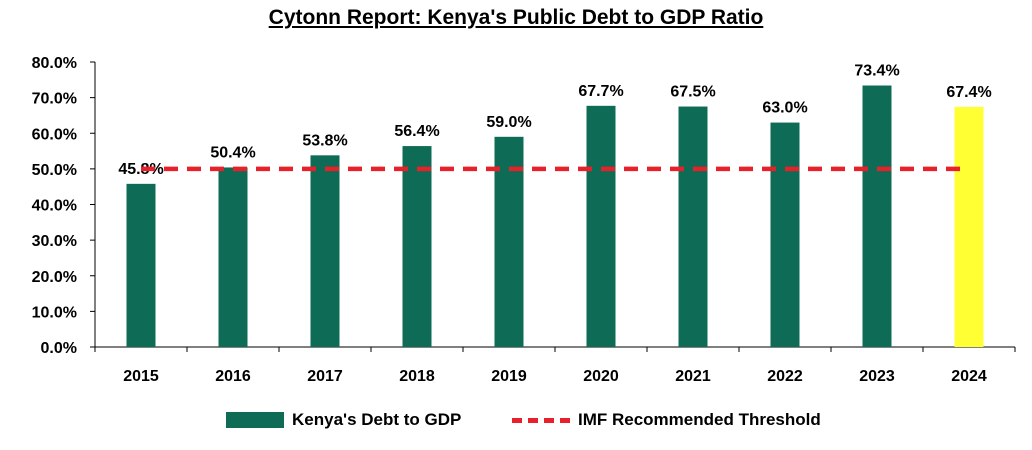  What do you see at coordinates (508, 122) in the screenshot?
I see `data-label: 59.0%` at bounding box center [508, 122].